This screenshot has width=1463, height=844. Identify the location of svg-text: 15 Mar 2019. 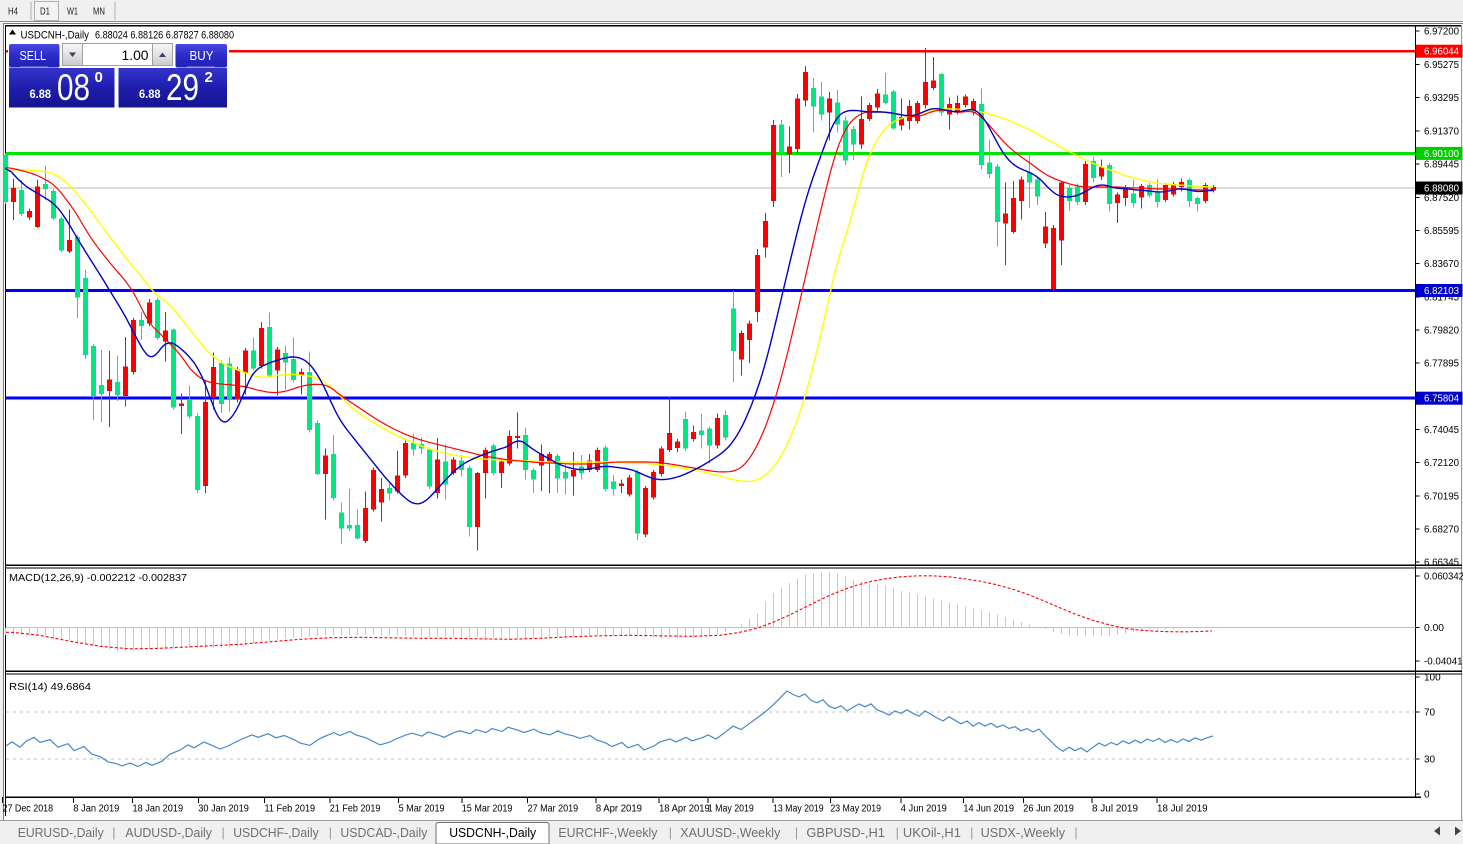
(487, 809).